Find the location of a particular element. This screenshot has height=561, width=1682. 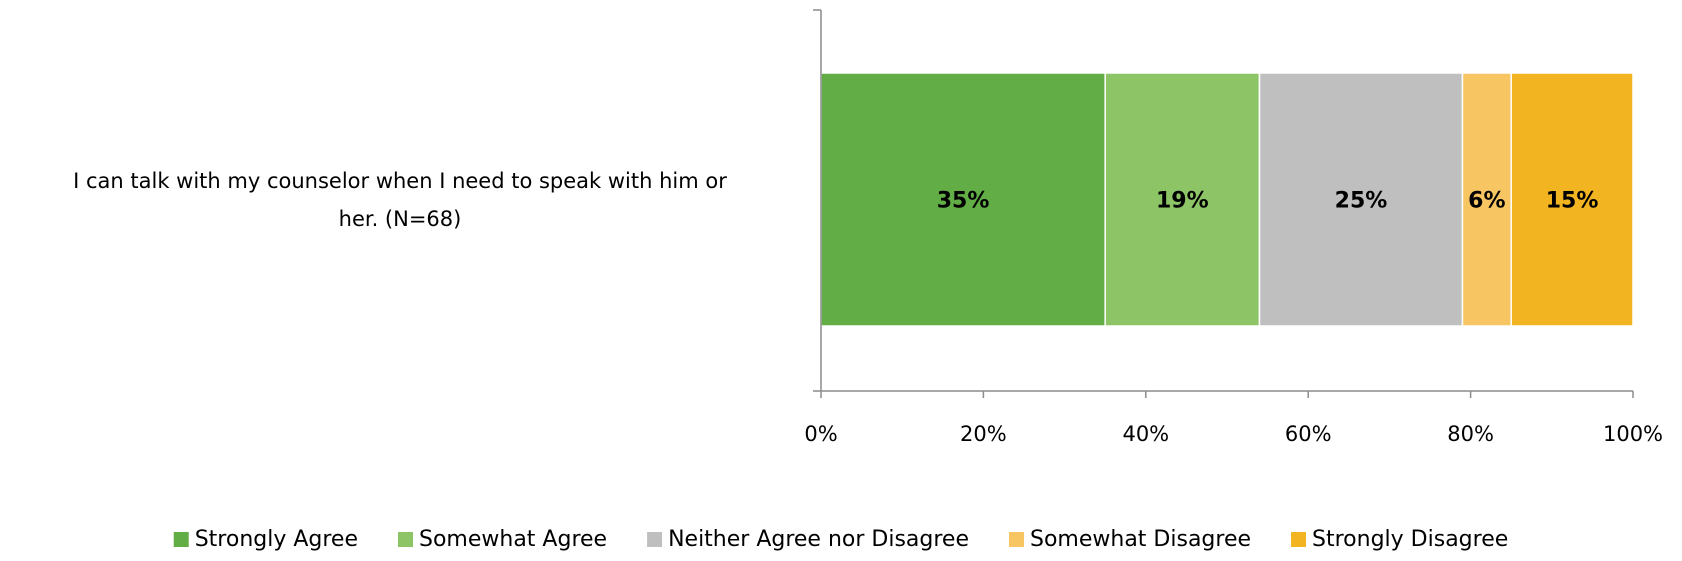

legend-item-strongly-agree: Strongly Agree is located at coordinates (265, 539).